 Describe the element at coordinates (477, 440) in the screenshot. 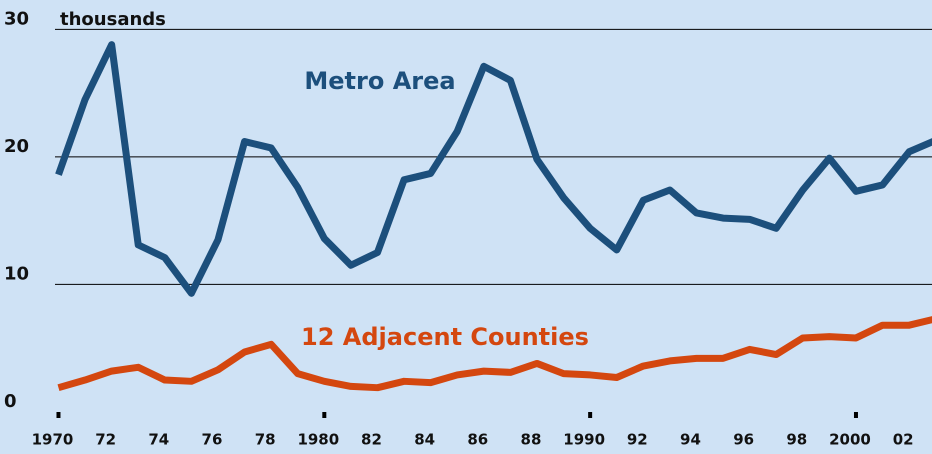

I see `x-tick-label: 86` at that location.